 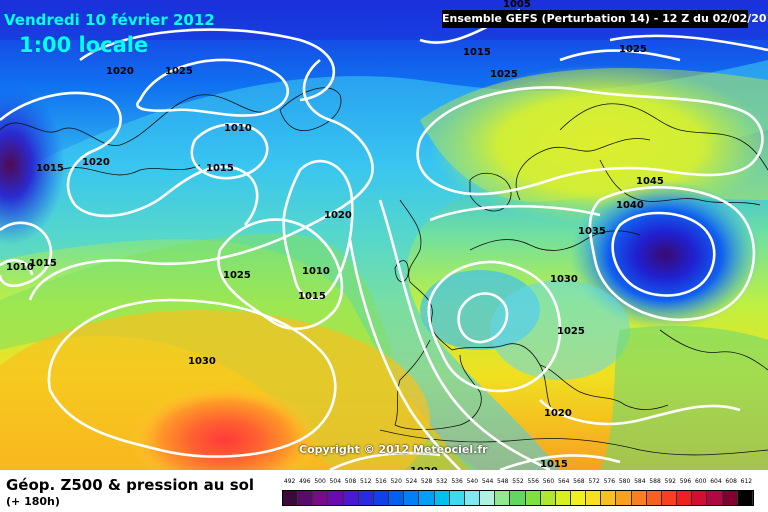 I want to click on map-title: Géop. Z500 & pression au sol, so click(x=130, y=485).